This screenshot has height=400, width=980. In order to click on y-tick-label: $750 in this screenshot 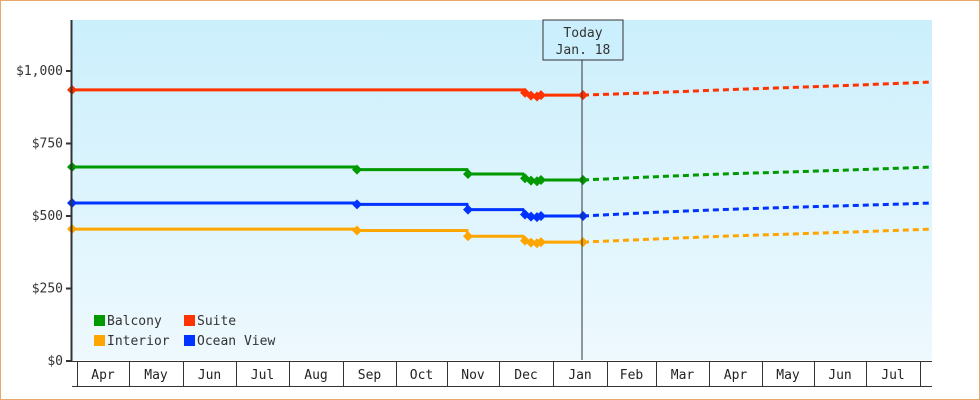, I will do `click(47, 144)`.